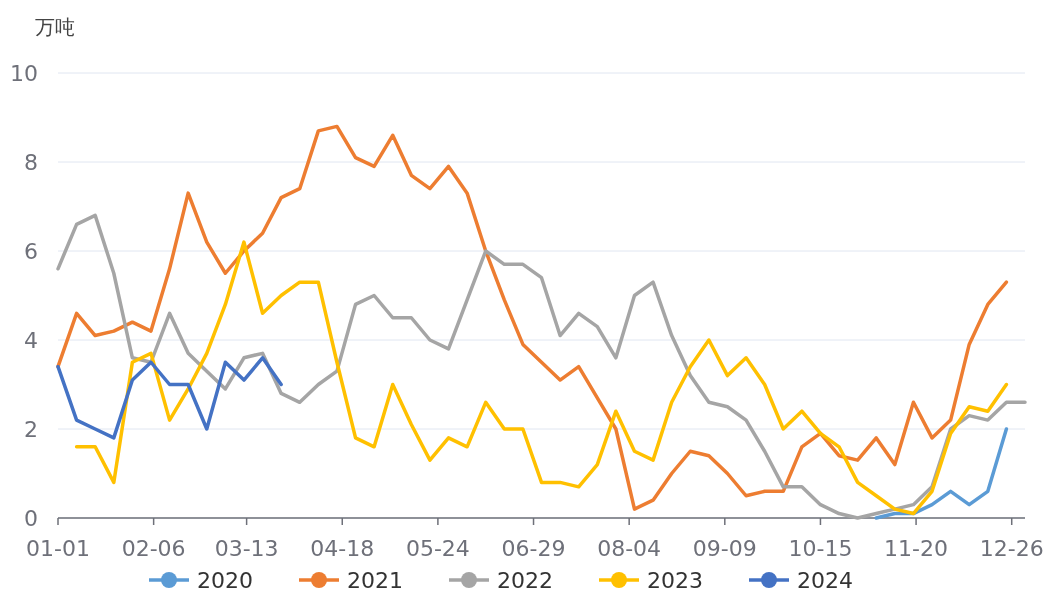  I want to click on x-tick-label: 10-15, so click(820, 548).